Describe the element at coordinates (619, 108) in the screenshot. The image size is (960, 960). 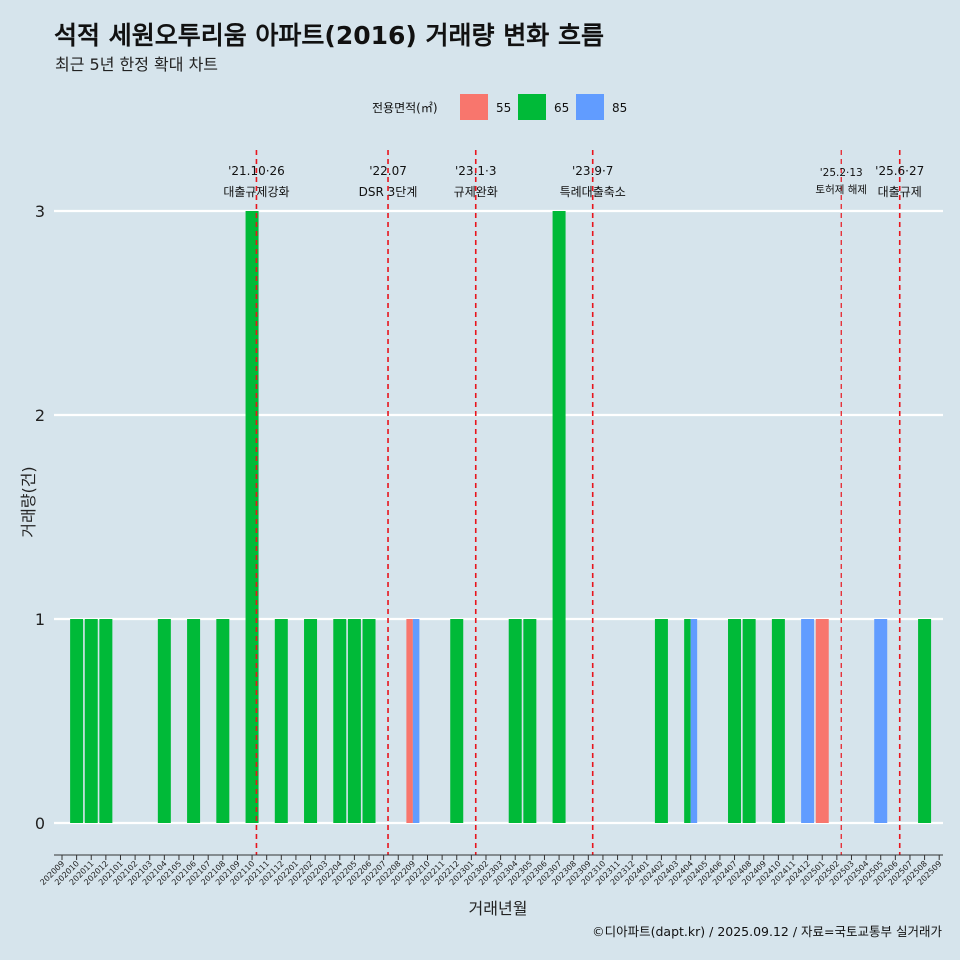
I see `legend-label-85: 85` at that location.